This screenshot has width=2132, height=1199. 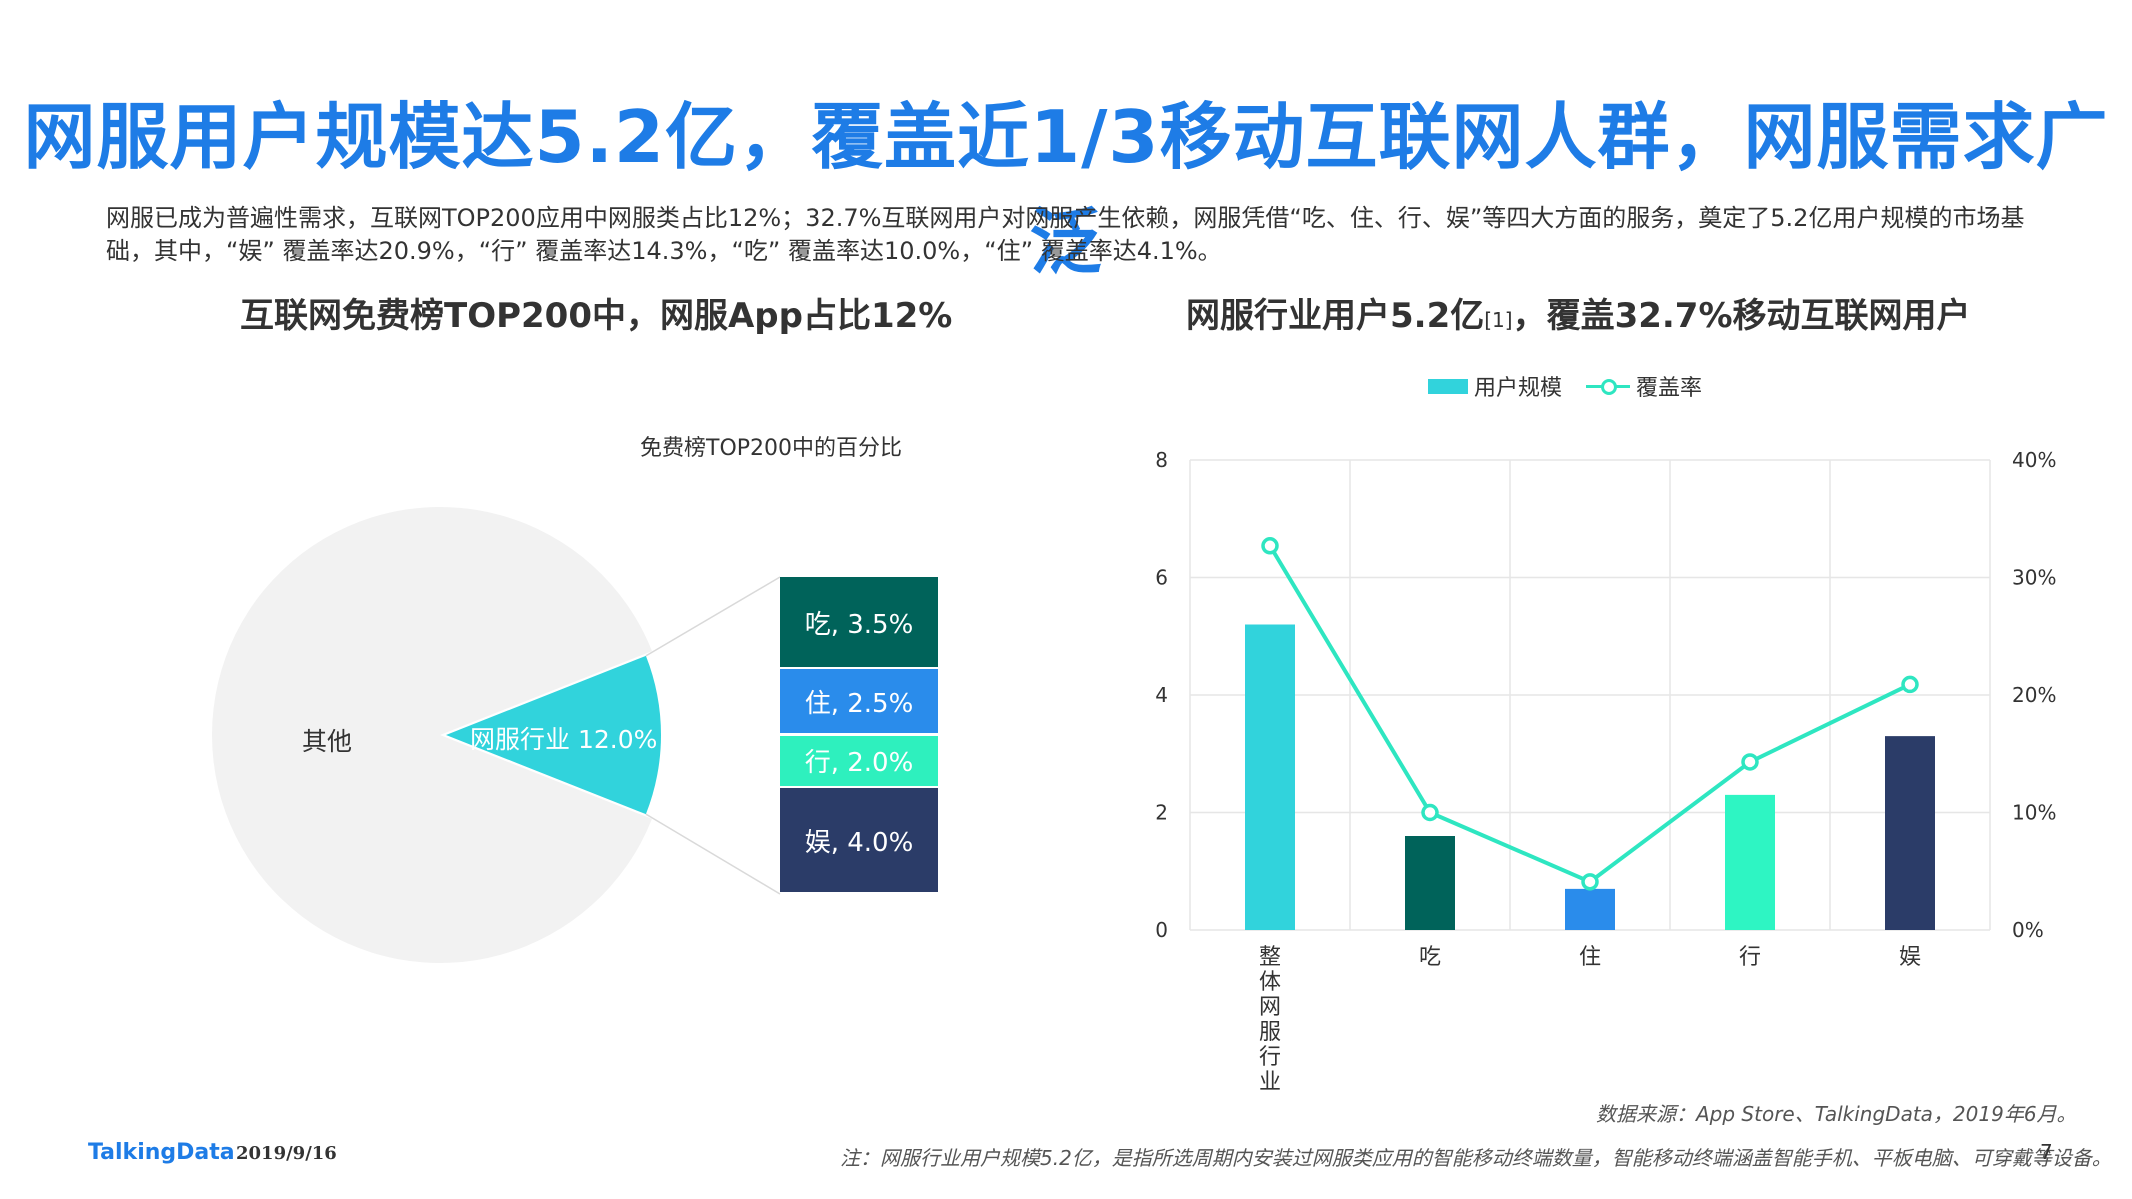 I want to click on y2-tick-label: 20%, so click(x=2034, y=695).